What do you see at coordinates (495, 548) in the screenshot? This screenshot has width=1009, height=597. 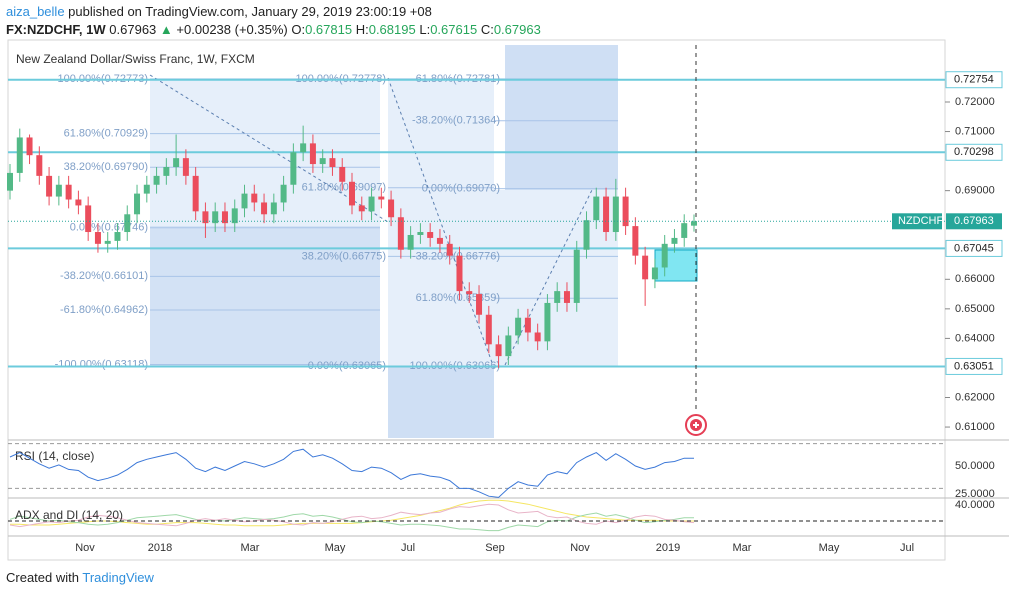 I see `x-tick-label: Sep` at bounding box center [495, 548].